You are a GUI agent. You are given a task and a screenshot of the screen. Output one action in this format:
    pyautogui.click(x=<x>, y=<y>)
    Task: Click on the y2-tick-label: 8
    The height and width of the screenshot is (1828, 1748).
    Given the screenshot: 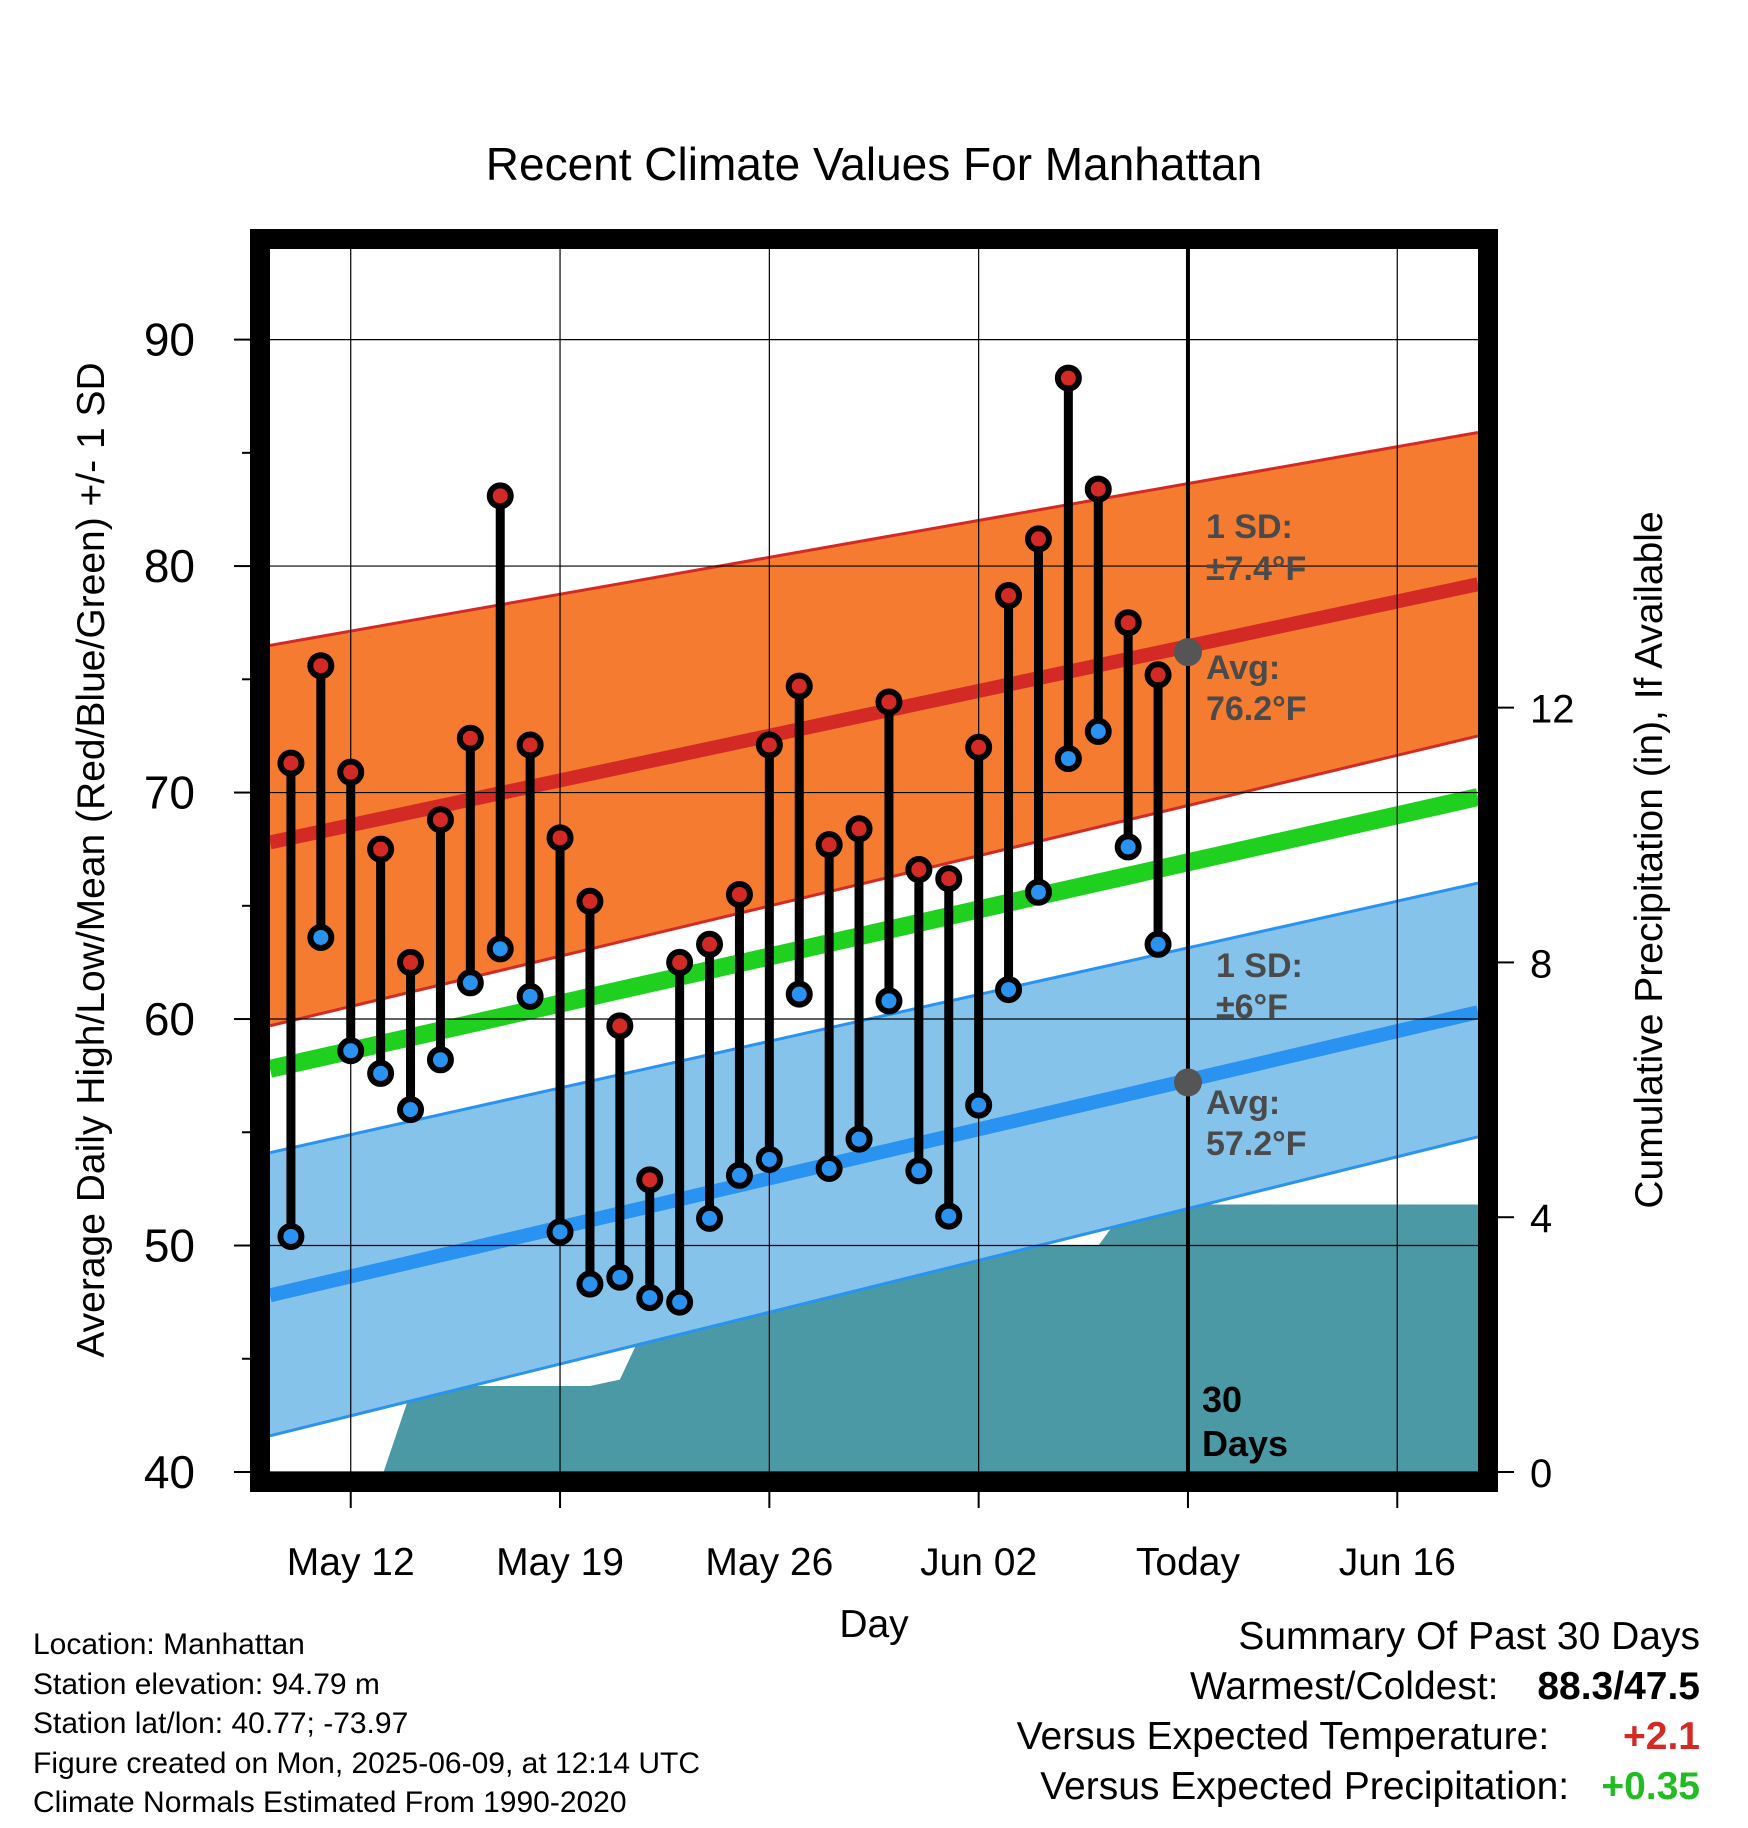 What is the action you would take?
    pyautogui.click(x=1541, y=964)
    